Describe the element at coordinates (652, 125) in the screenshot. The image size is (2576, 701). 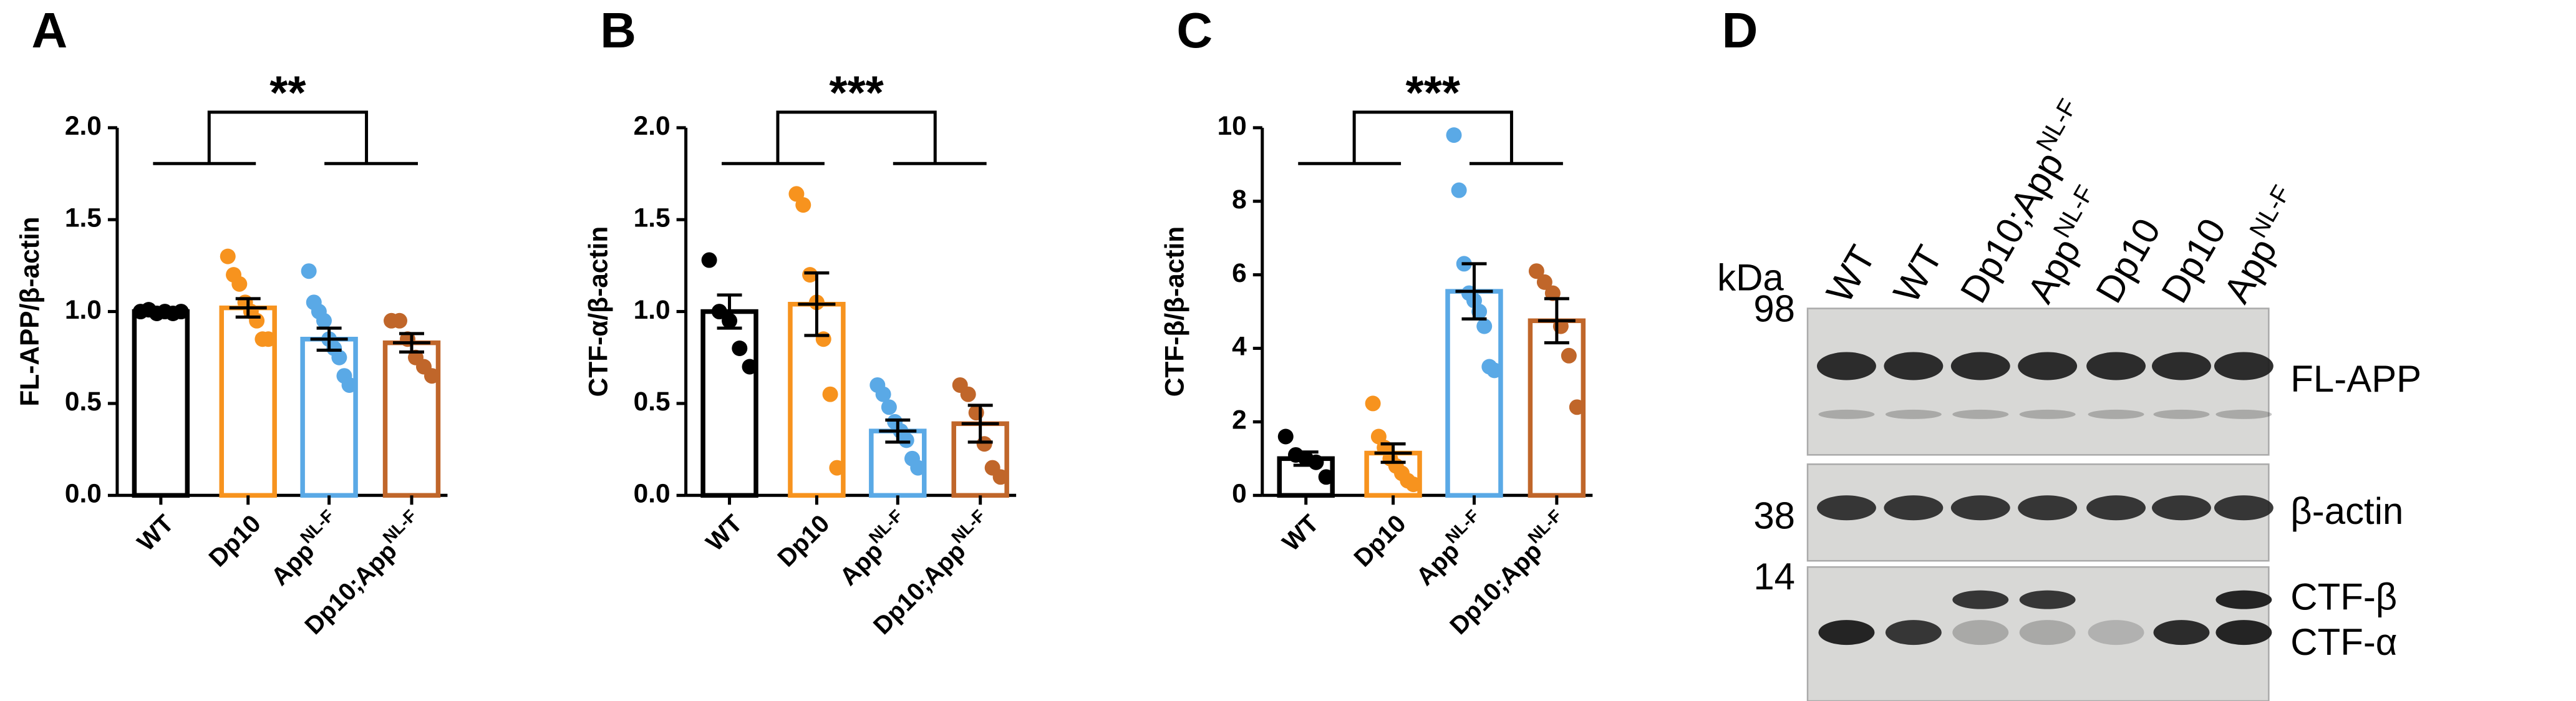
I see `y-tick-label: 2.0` at that location.